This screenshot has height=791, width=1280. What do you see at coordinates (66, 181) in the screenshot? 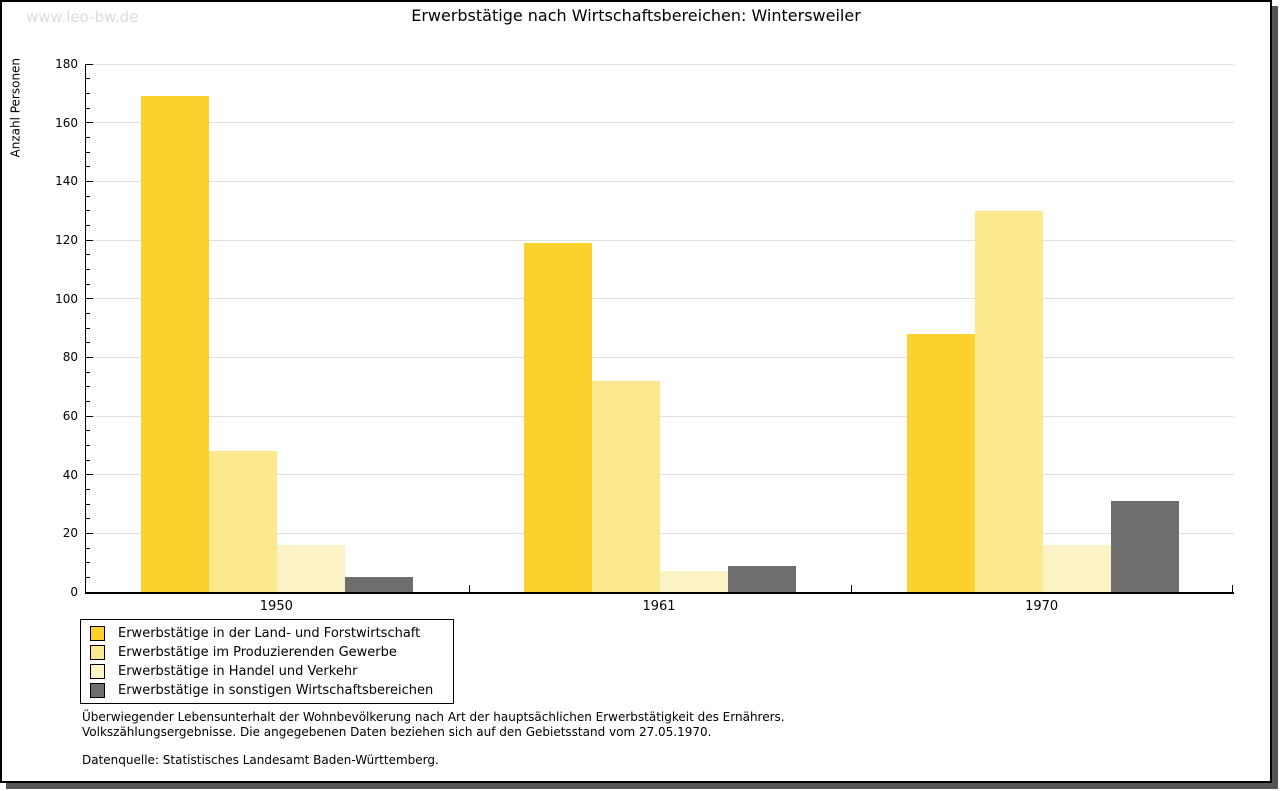
I see `y-tick-label: 140` at bounding box center [66, 181].